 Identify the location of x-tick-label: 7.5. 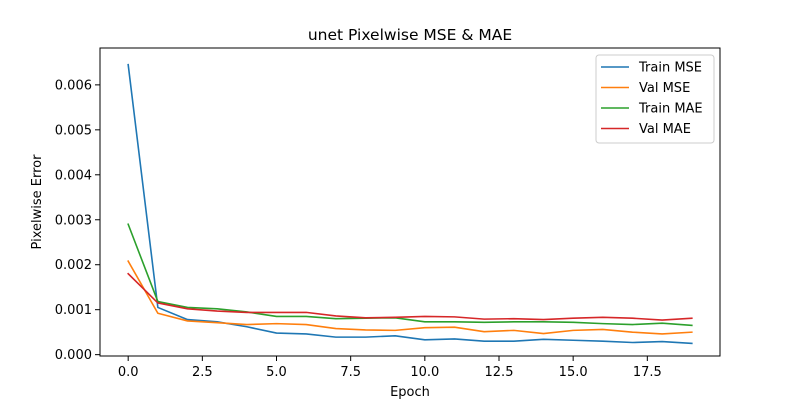
(350, 372).